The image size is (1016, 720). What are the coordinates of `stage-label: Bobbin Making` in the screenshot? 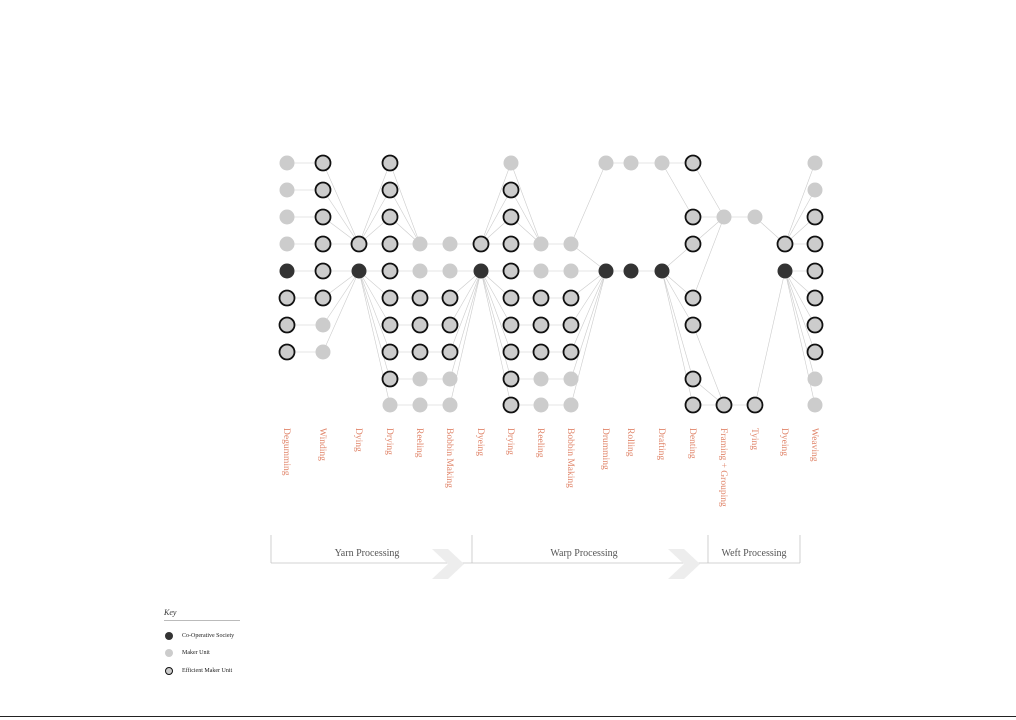 It's located at (570, 458).